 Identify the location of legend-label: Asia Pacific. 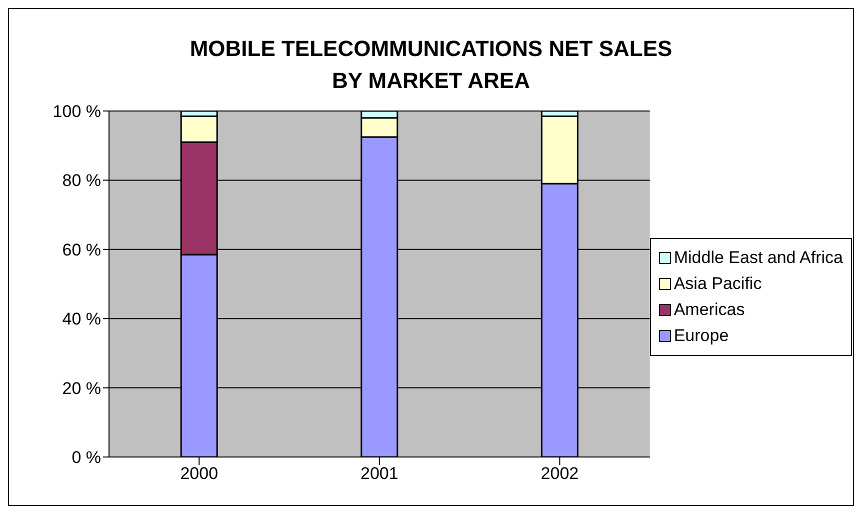
(718, 284).